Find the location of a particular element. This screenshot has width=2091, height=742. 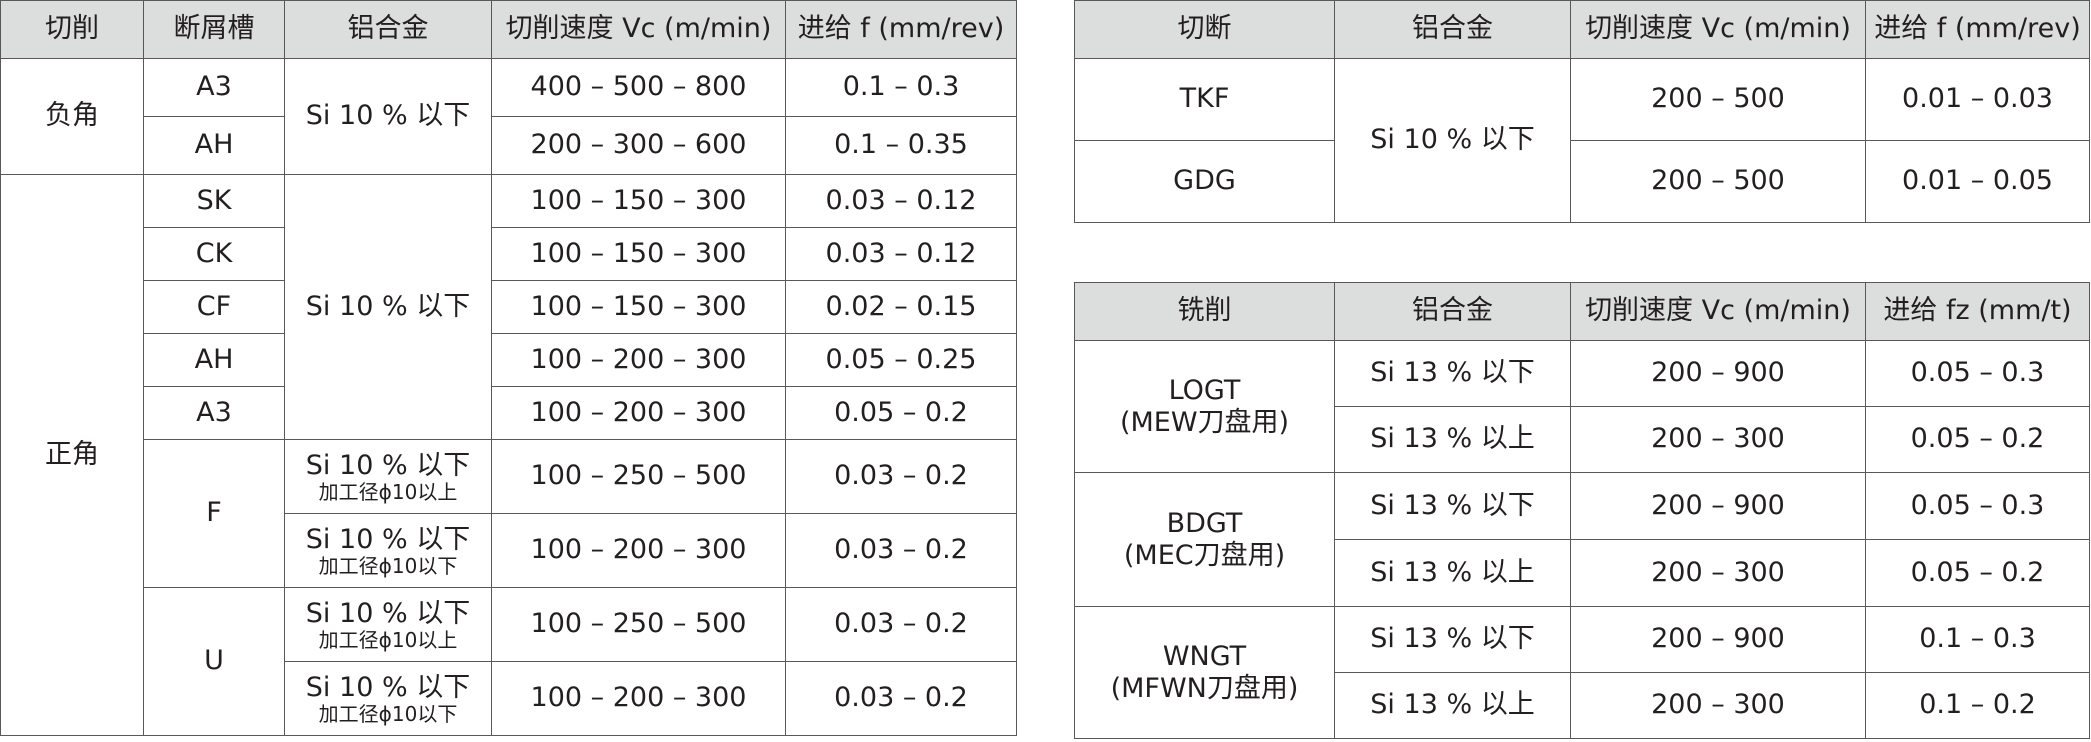

feed-cell: 0.1 – 0.35 is located at coordinates (901, 145).